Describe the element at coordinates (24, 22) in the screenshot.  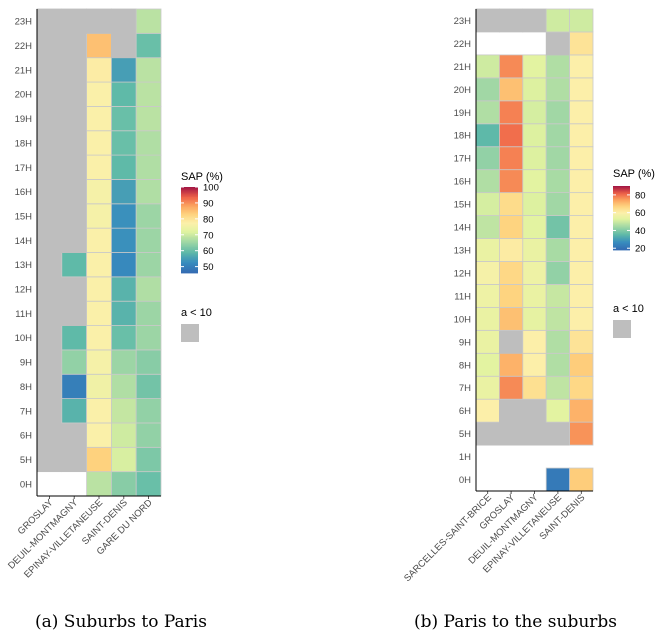
I see `y-tick-label: 23H` at that location.